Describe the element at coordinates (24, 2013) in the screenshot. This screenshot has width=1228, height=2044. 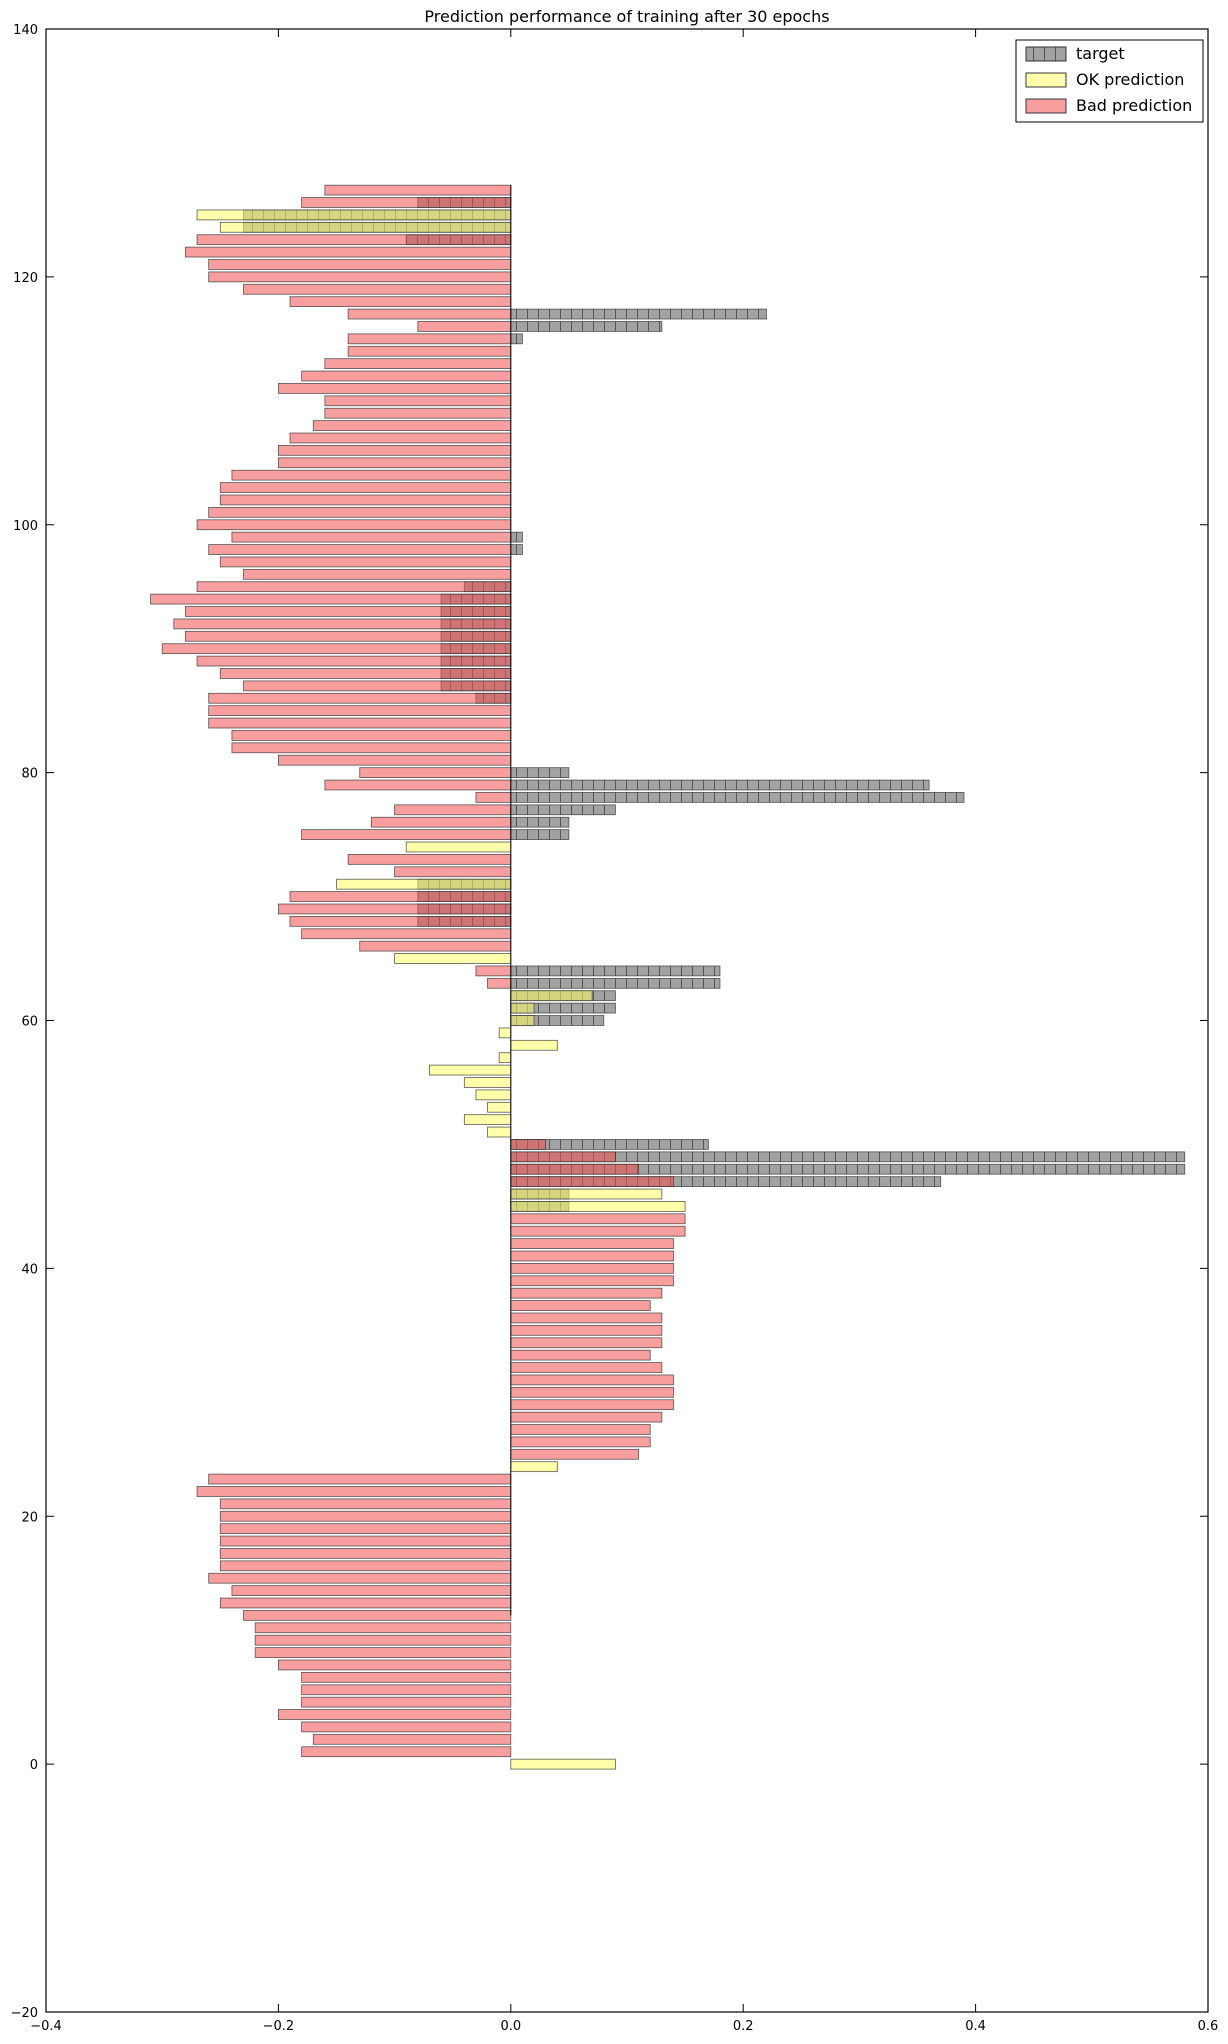
I see `y-tick-label: −20` at that location.